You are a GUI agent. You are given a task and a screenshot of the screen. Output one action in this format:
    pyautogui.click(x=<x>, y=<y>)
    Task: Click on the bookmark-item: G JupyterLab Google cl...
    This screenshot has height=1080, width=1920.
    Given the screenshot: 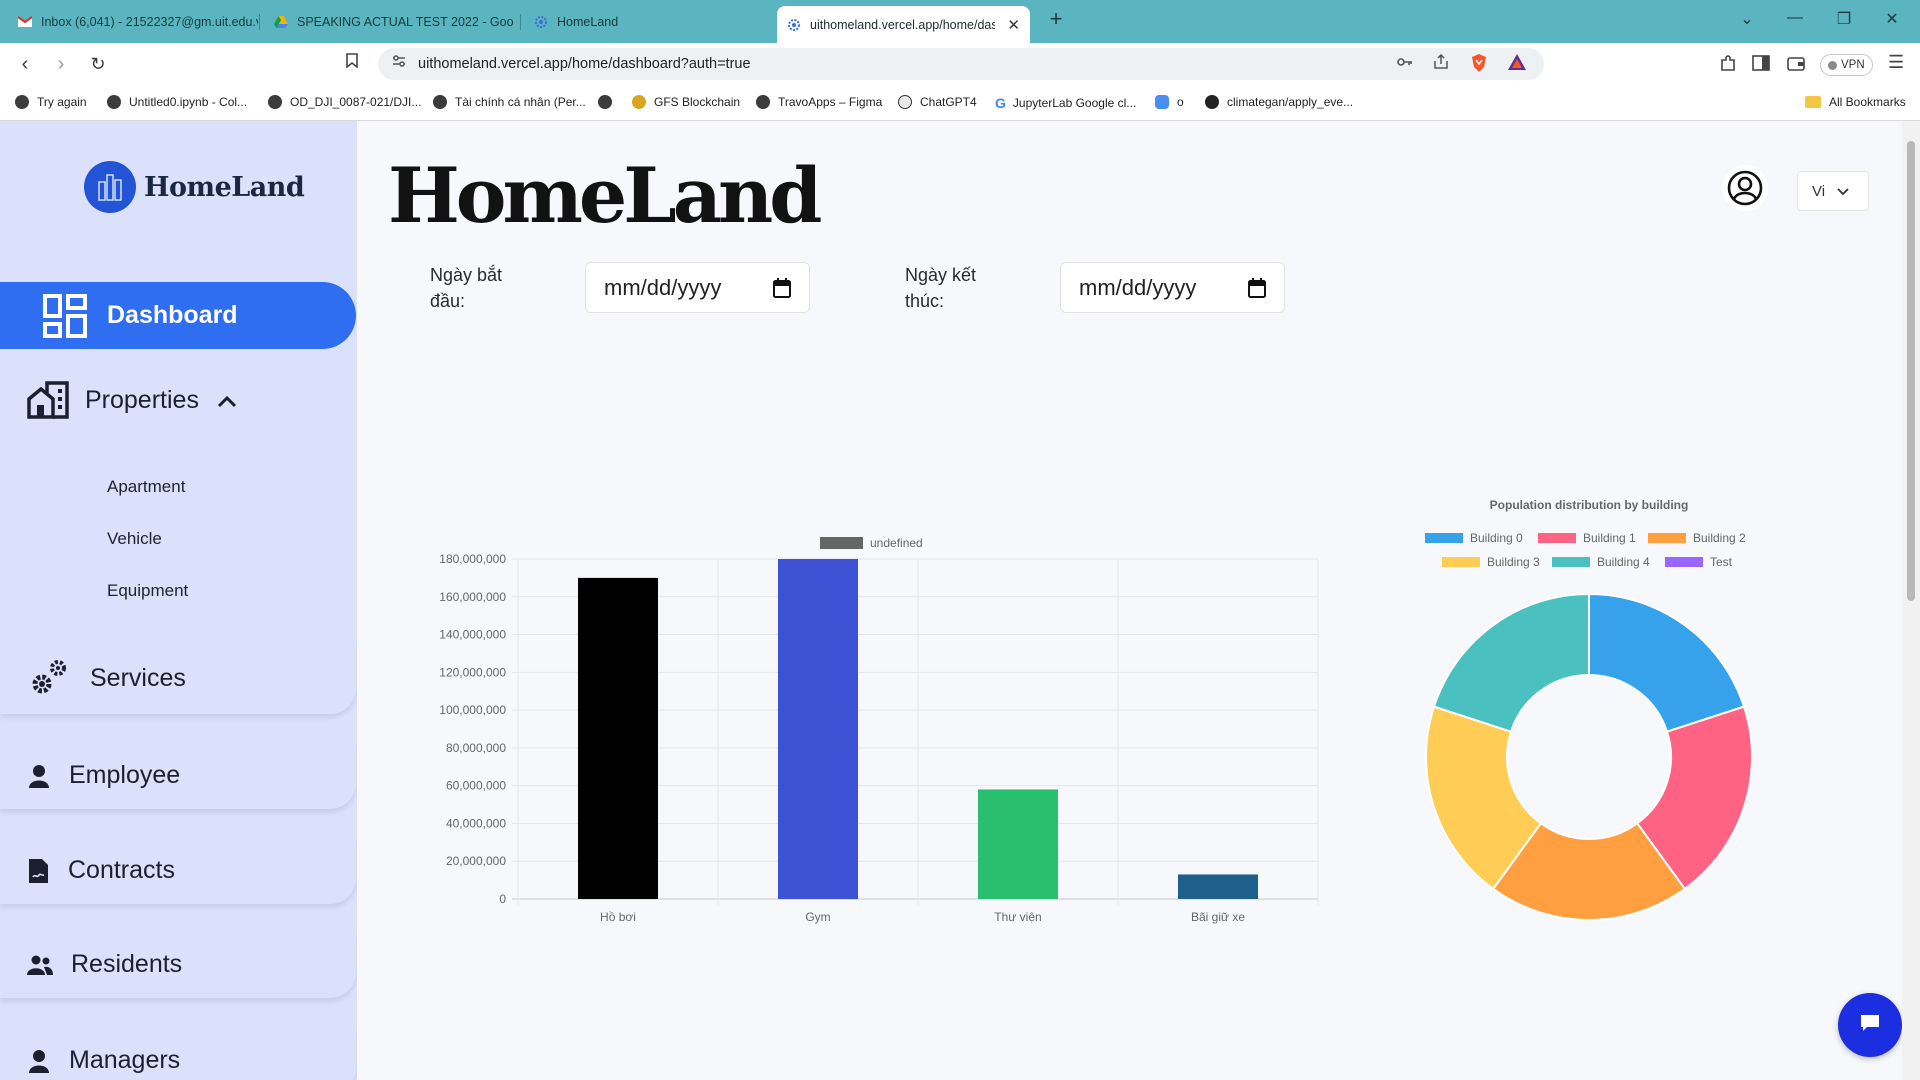 What is the action you would take?
    pyautogui.click(x=1066, y=103)
    